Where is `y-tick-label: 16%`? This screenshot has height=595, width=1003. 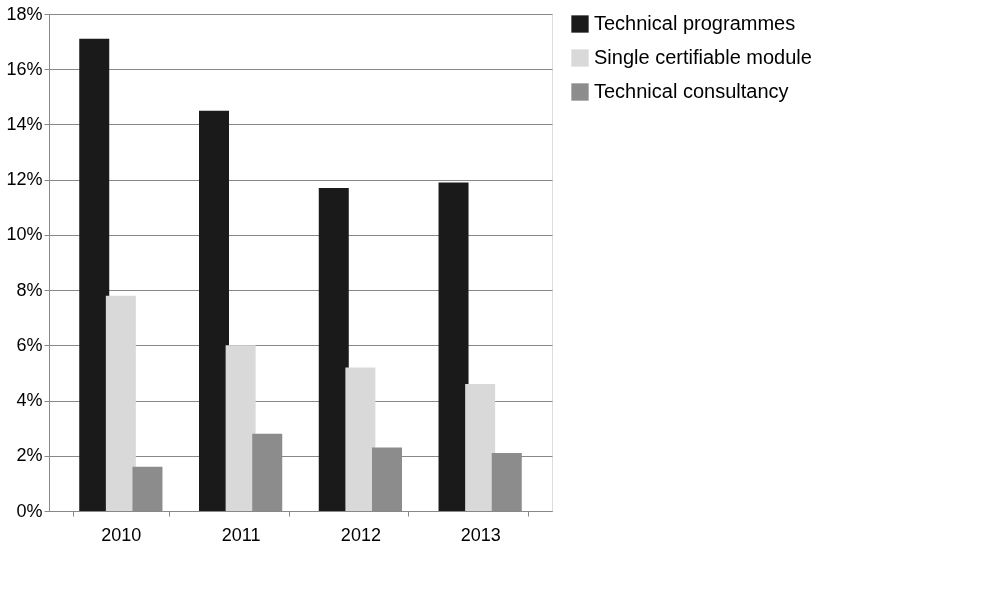 y-tick-label: 16% is located at coordinates (24, 68).